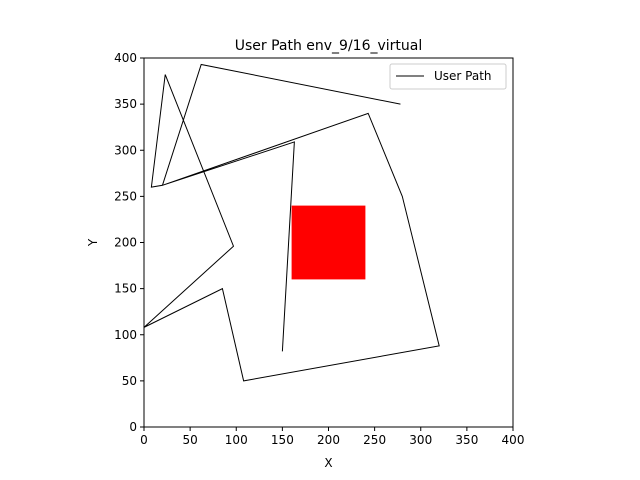 This screenshot has height=480, width=640. What do you see at coordinates (236, 440) in the screenshot?
I see `x-tick-label: 100` at bounding box center [236, 440].